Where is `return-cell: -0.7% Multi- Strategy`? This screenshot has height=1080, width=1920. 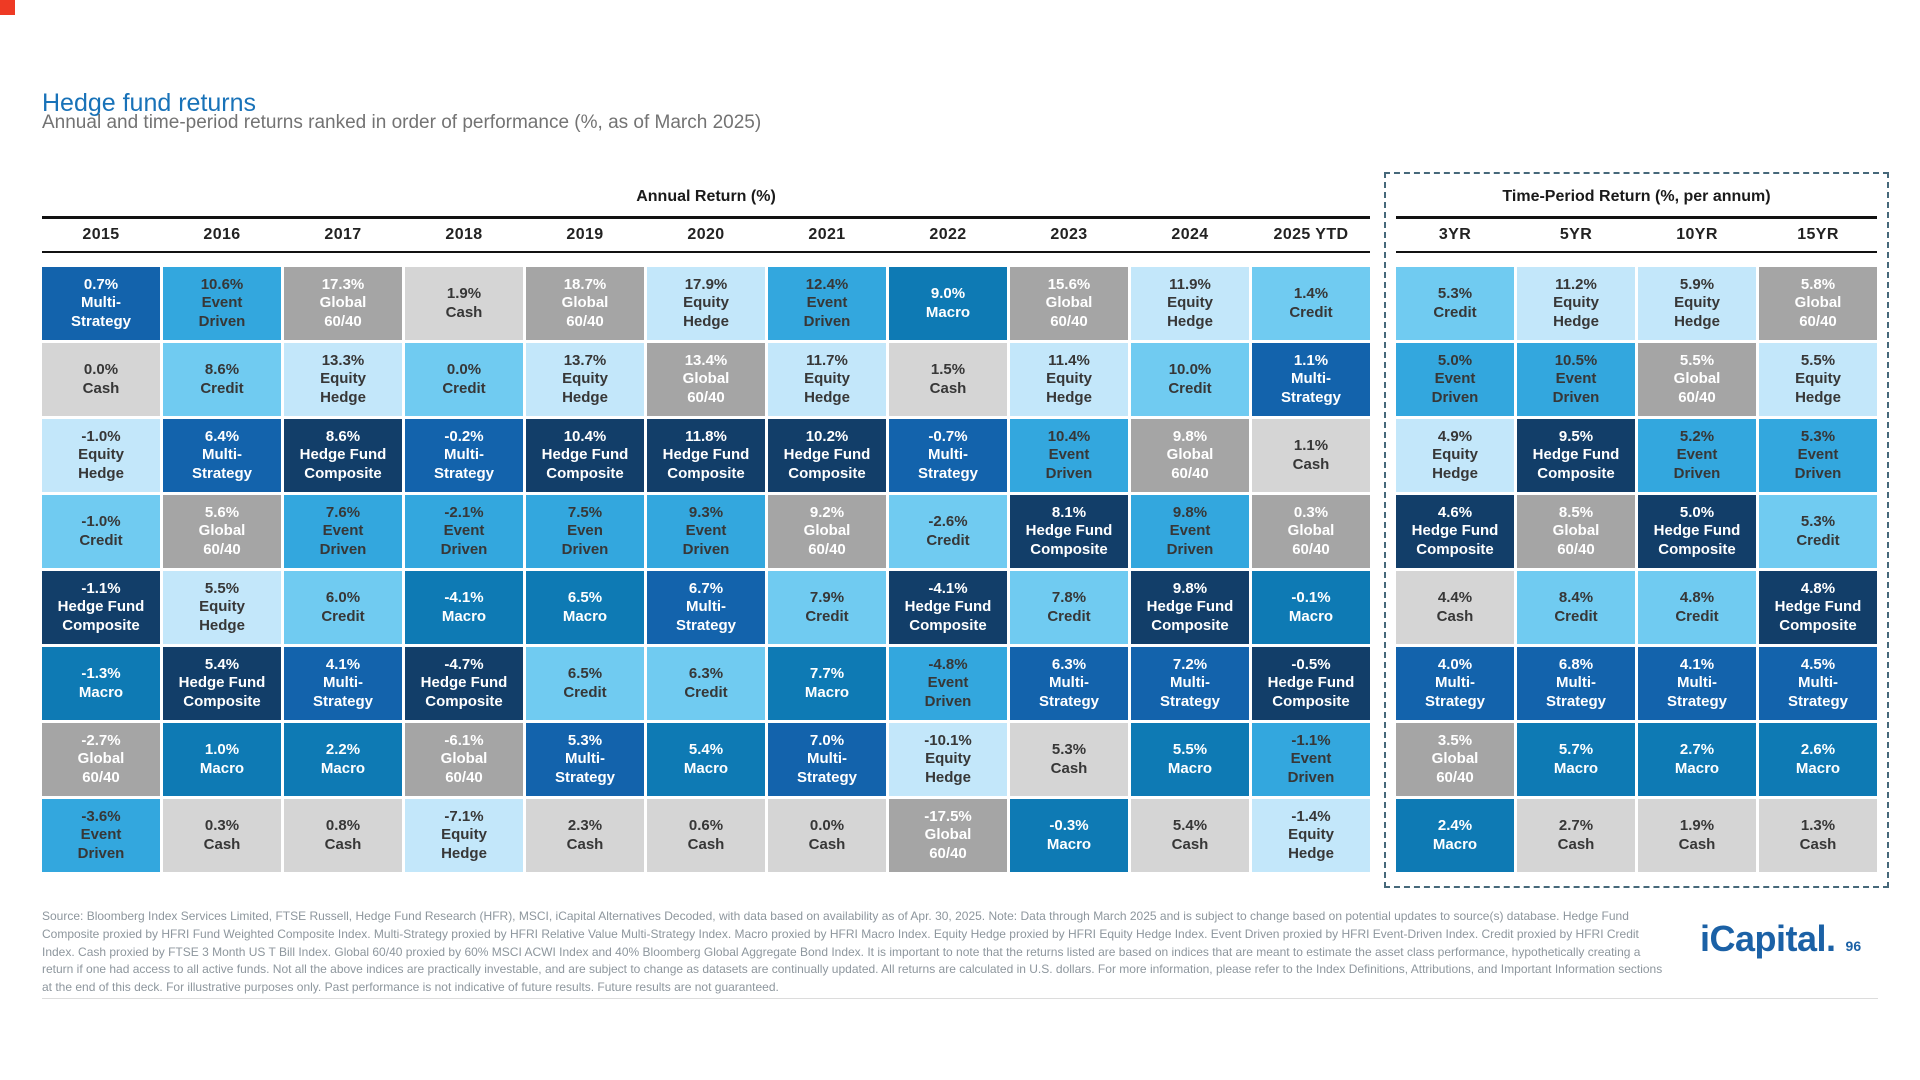
return-cell: -0.7% Multi- Strategy is located at coordinates (948, 455).